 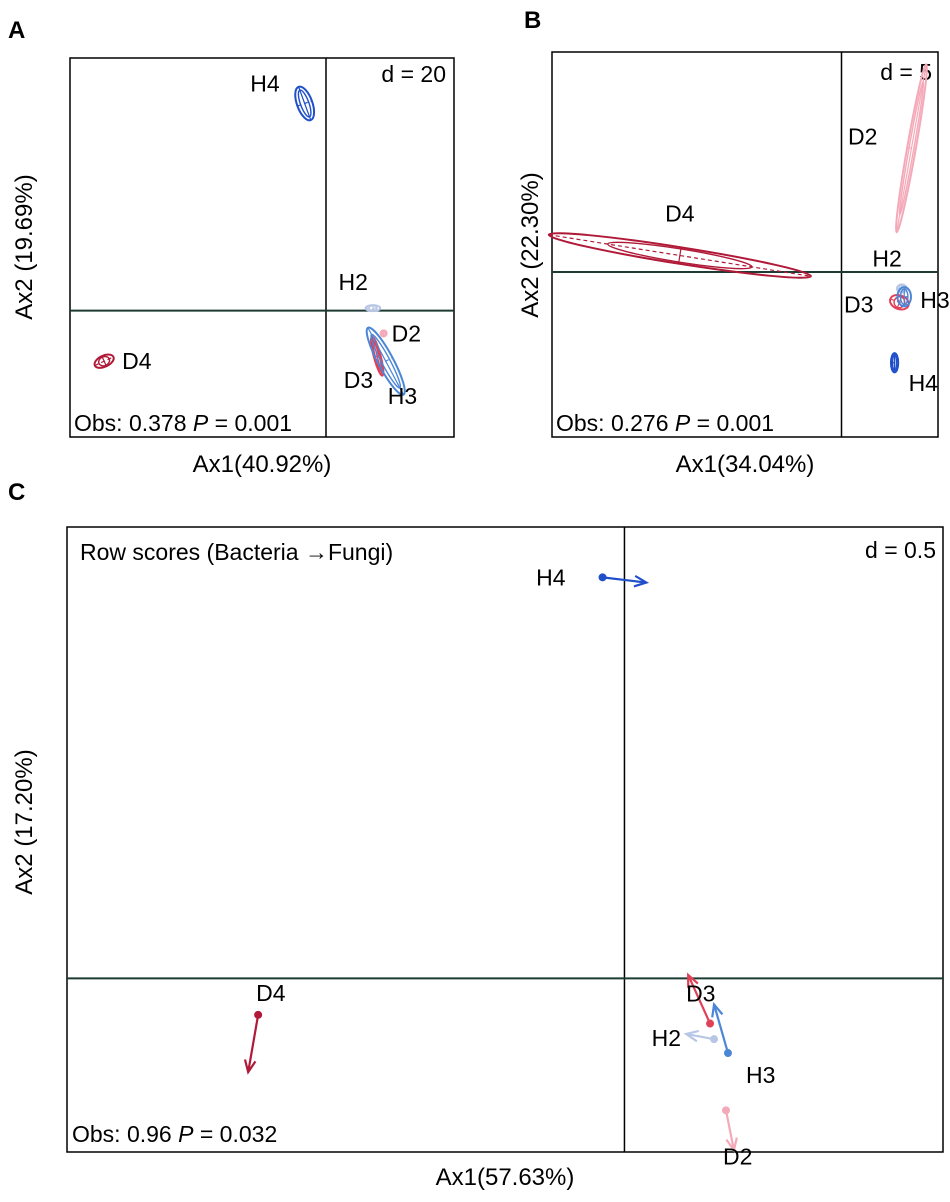 What do you see at coordinates (201, 423) in the screenshot?
I see `panel-a-stats-p-symbol: P` at bounding box center [201, 423].